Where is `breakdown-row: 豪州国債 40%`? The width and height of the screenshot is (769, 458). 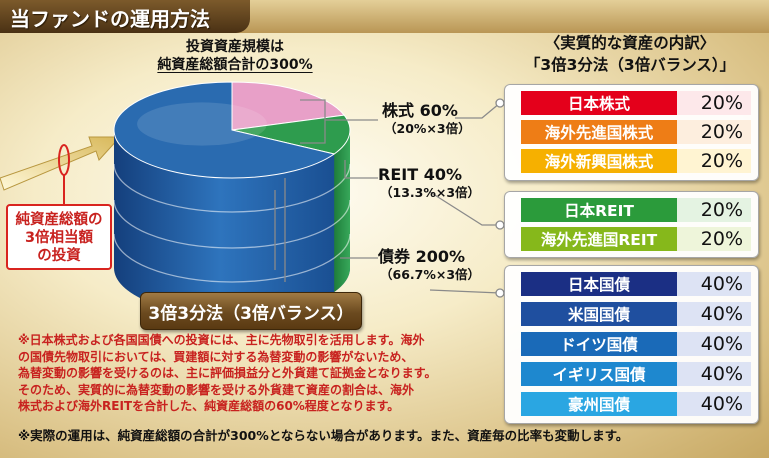
breakdown-row: 豪州国債 40% is located at coordinates (636, 404).